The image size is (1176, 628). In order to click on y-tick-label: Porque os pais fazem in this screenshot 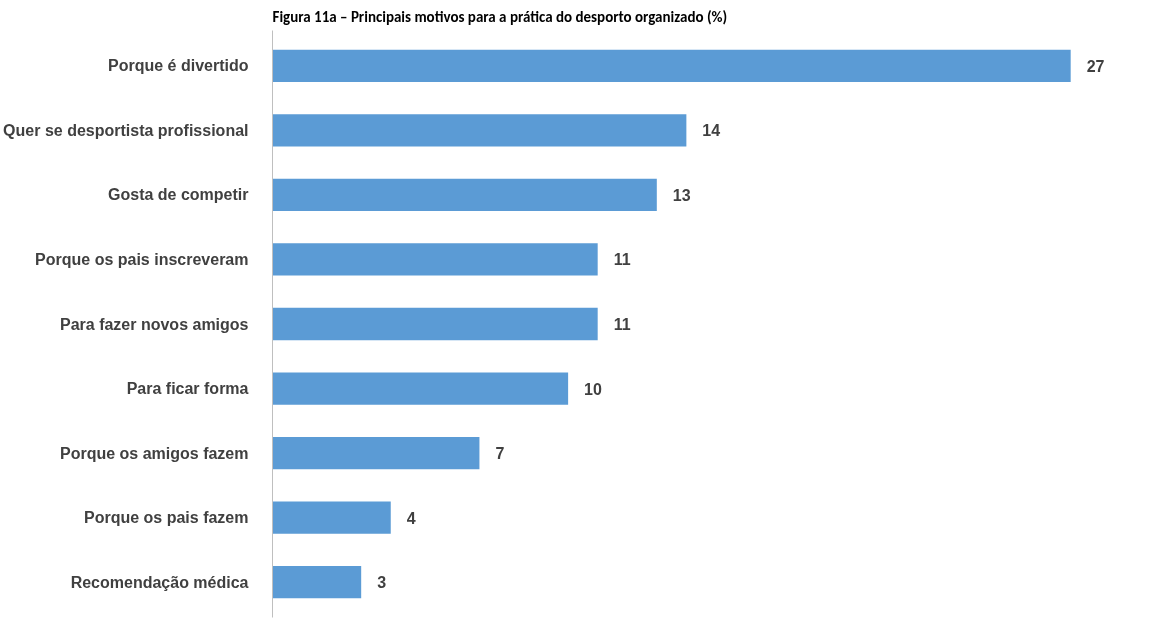, I will do `click(166, 518)`.